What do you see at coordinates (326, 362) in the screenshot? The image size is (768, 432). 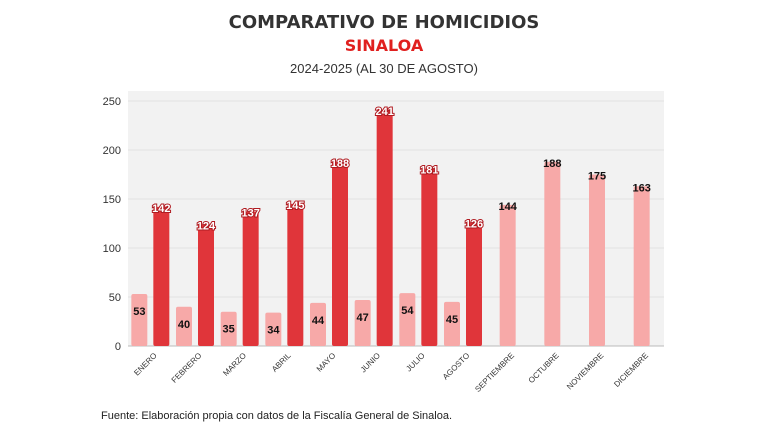 I see `x-tick-label: MAYO` at bounding box center [326, 362].